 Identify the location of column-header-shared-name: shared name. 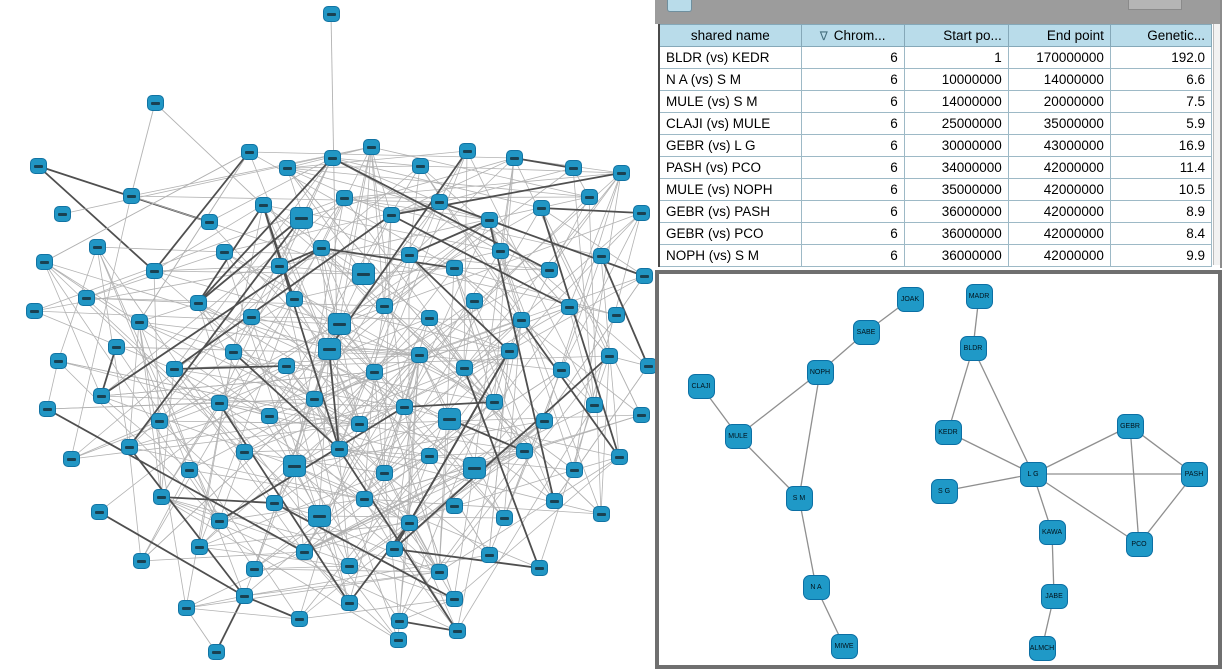
(730, 35).